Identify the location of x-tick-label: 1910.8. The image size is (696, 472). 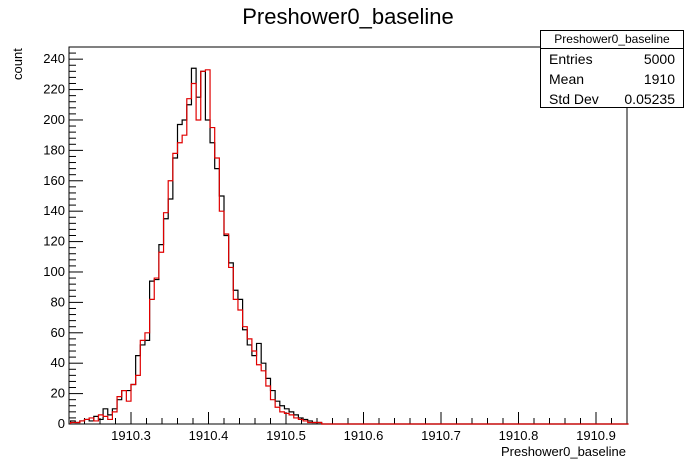
(519, 435).